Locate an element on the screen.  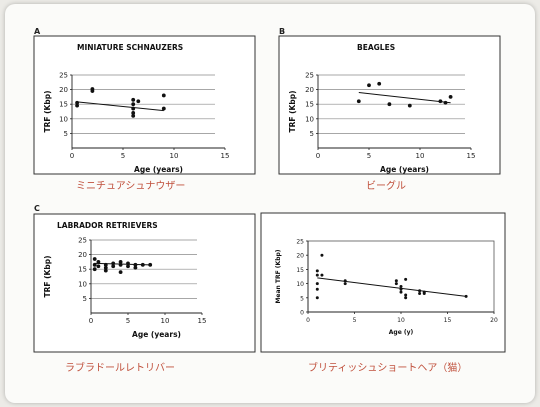
y-axis-label: Mean TRF (Kbp) is located at coordinates (278, 276).